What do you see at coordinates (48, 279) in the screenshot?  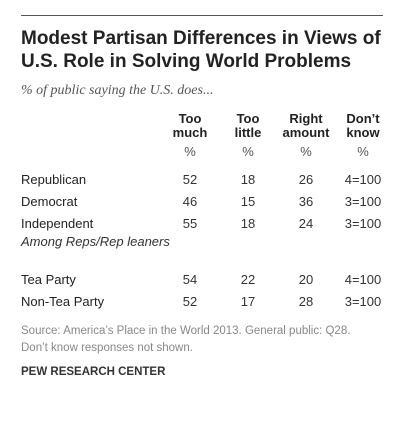 I see `row-label: Tea Party` at bounding box center [48, 279].